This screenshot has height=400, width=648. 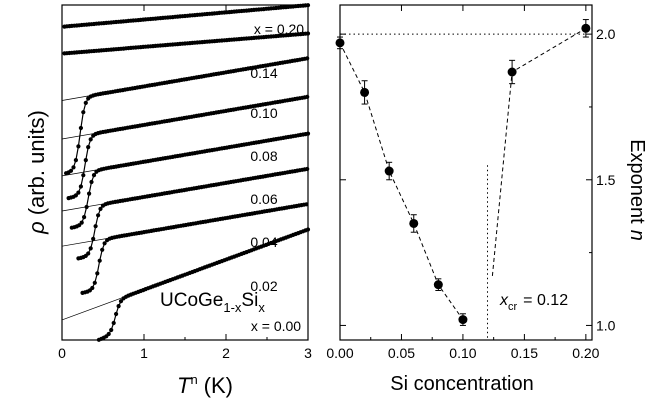 I want to click on left-x-tick-label: 3, so click(x=308, y=353).